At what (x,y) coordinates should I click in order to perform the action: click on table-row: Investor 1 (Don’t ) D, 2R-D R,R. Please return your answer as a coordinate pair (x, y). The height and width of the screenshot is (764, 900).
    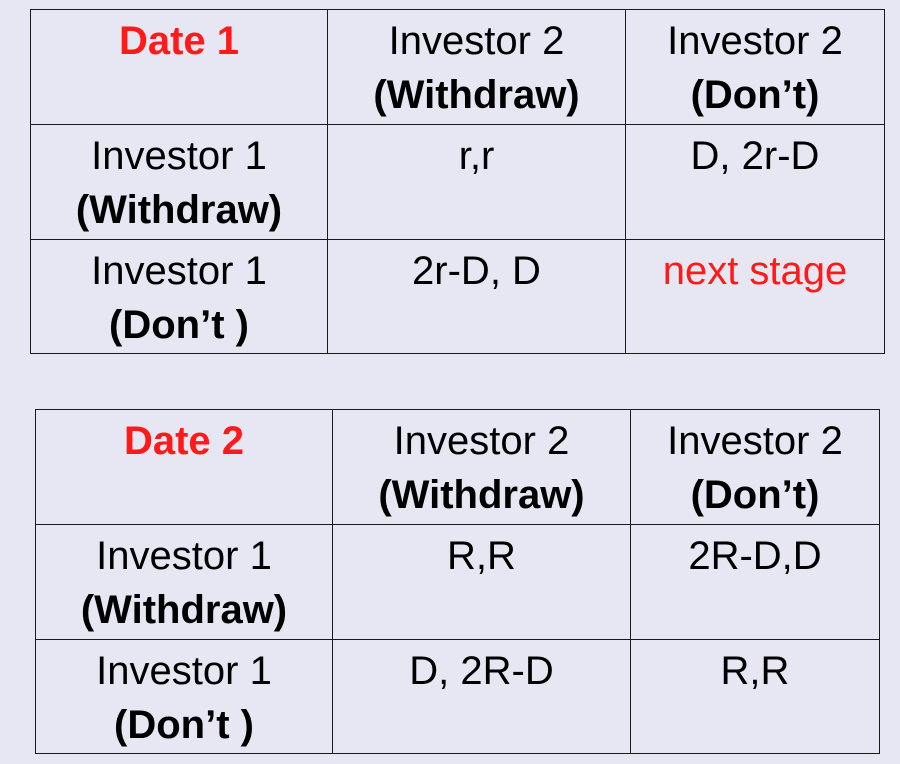
    Looking at the image, I should click on (457, 696).